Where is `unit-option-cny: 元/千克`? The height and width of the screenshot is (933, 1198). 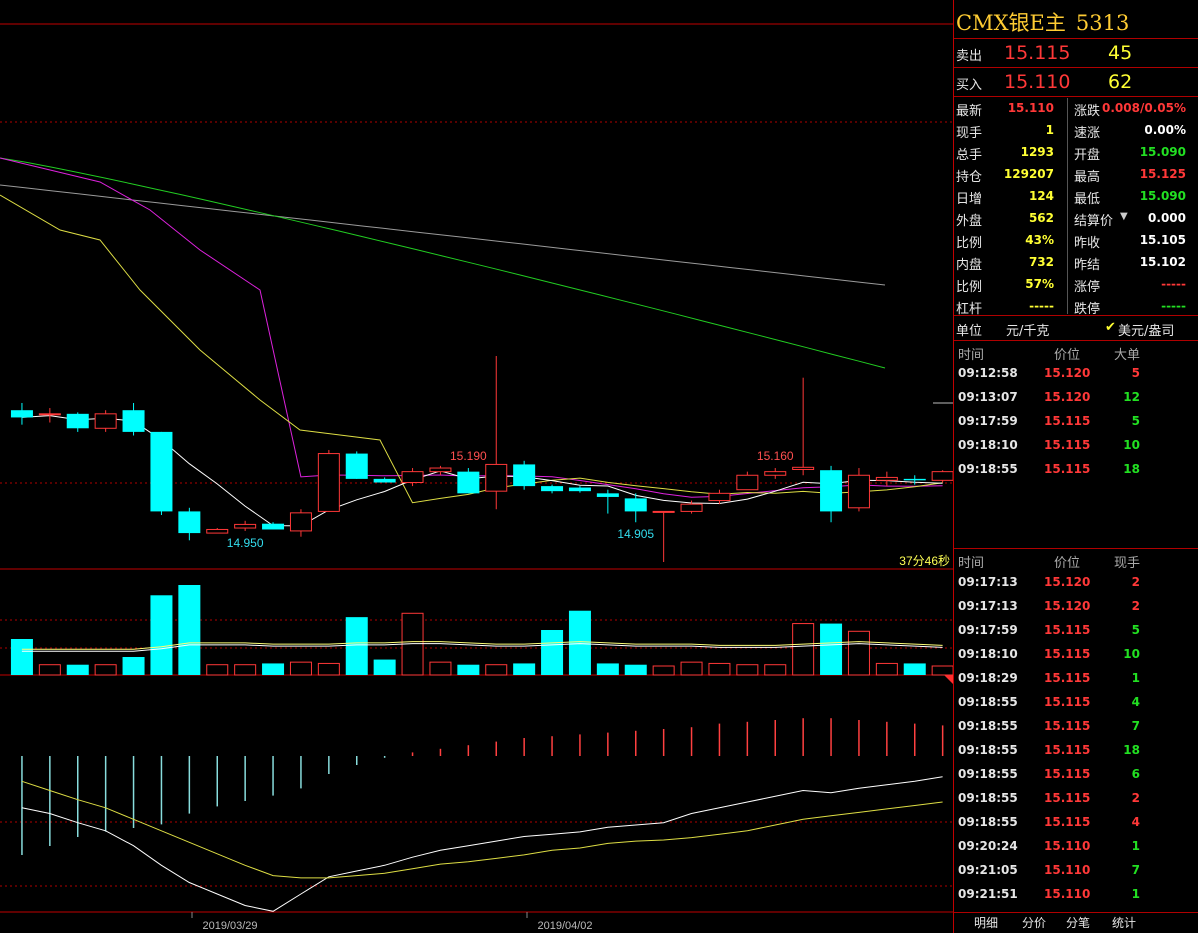
unit-option-cny: 元/千克 is located at coordinates (1028, 331).